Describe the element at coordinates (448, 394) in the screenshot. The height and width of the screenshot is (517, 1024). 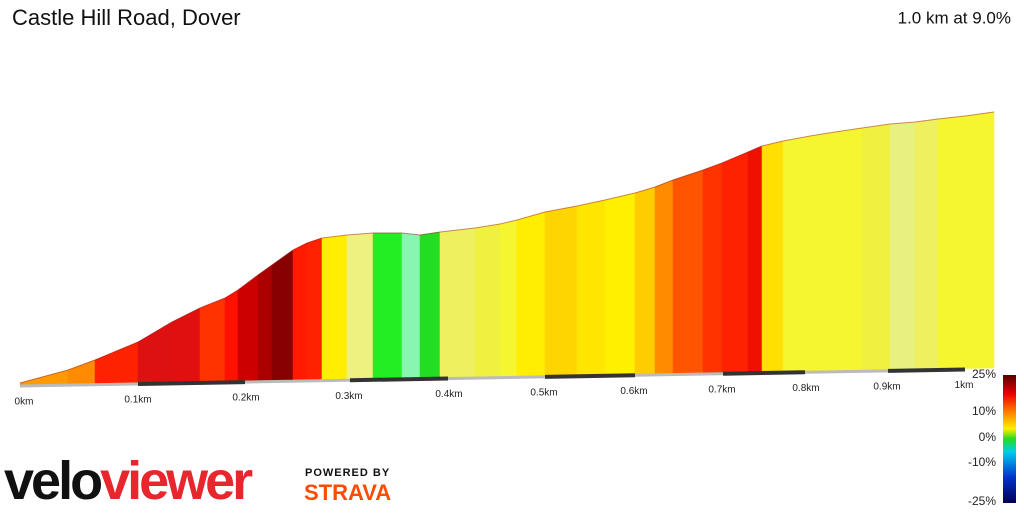
I see `distance-label: 0.4km` at that location.